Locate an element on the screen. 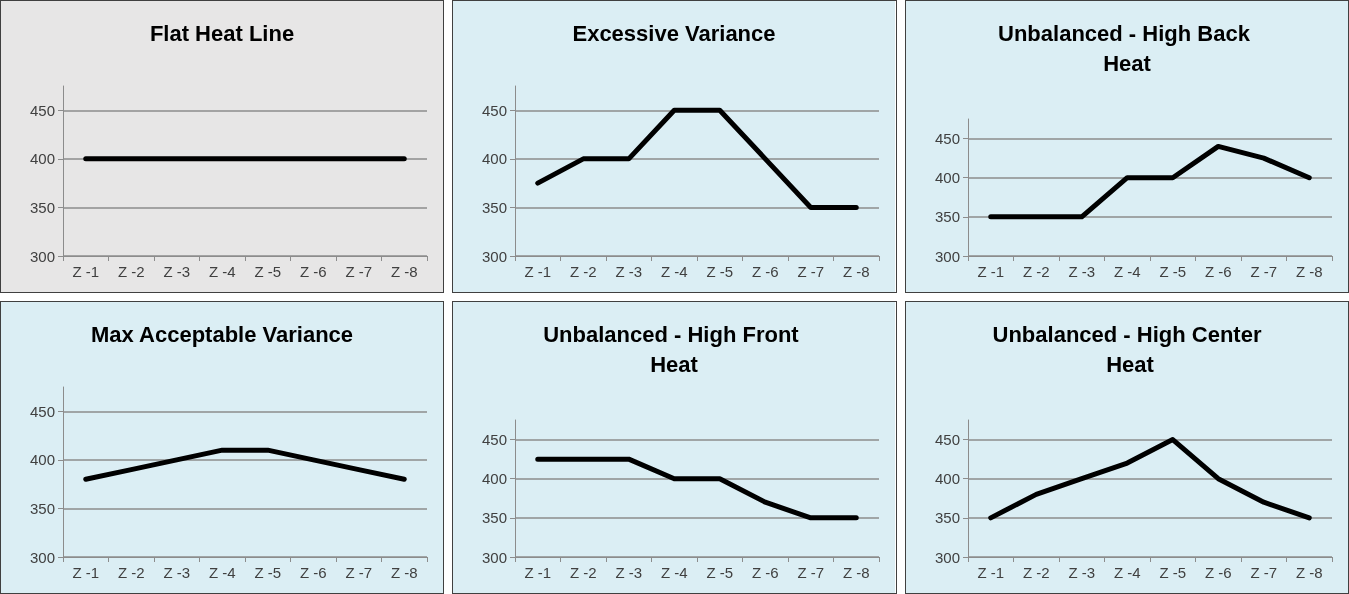  chart-title: Max Acceptable Variance is located at coordinates (222, 334).